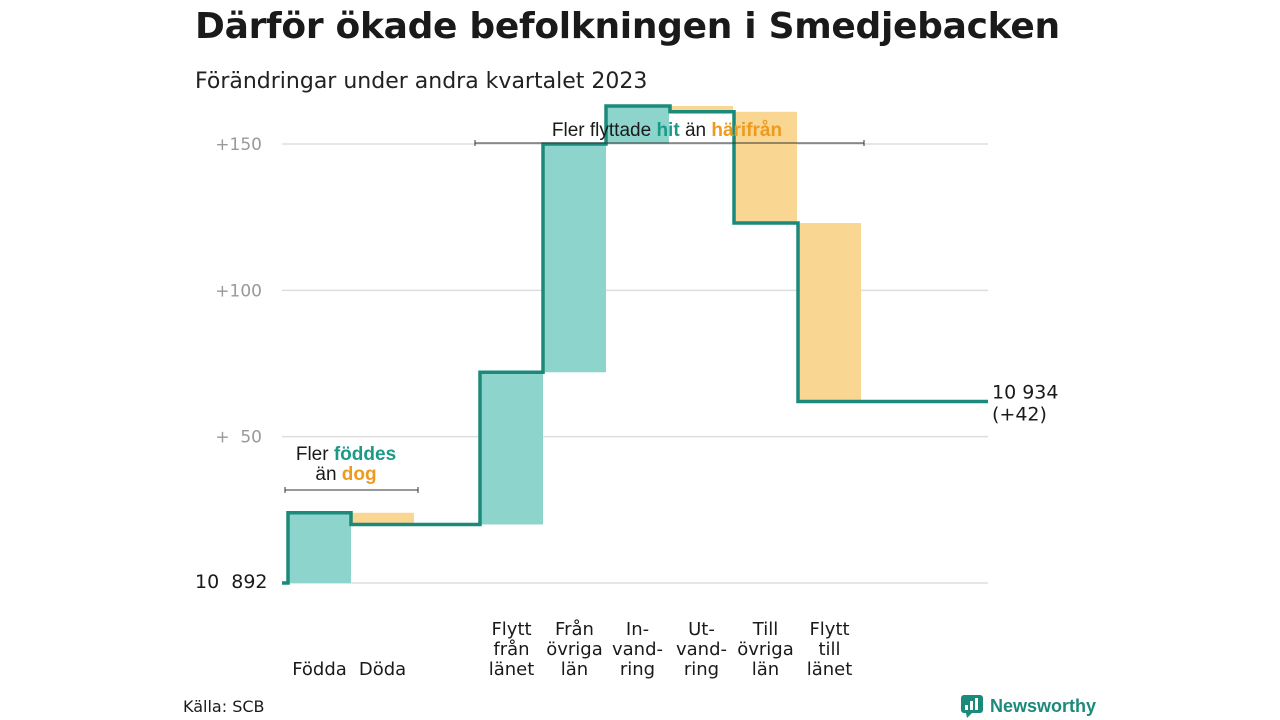 The image size is (1280, 720). Describe the element at coordinates (765, 629) in the screenshot. I see `x-axis-label: Till` at that location.